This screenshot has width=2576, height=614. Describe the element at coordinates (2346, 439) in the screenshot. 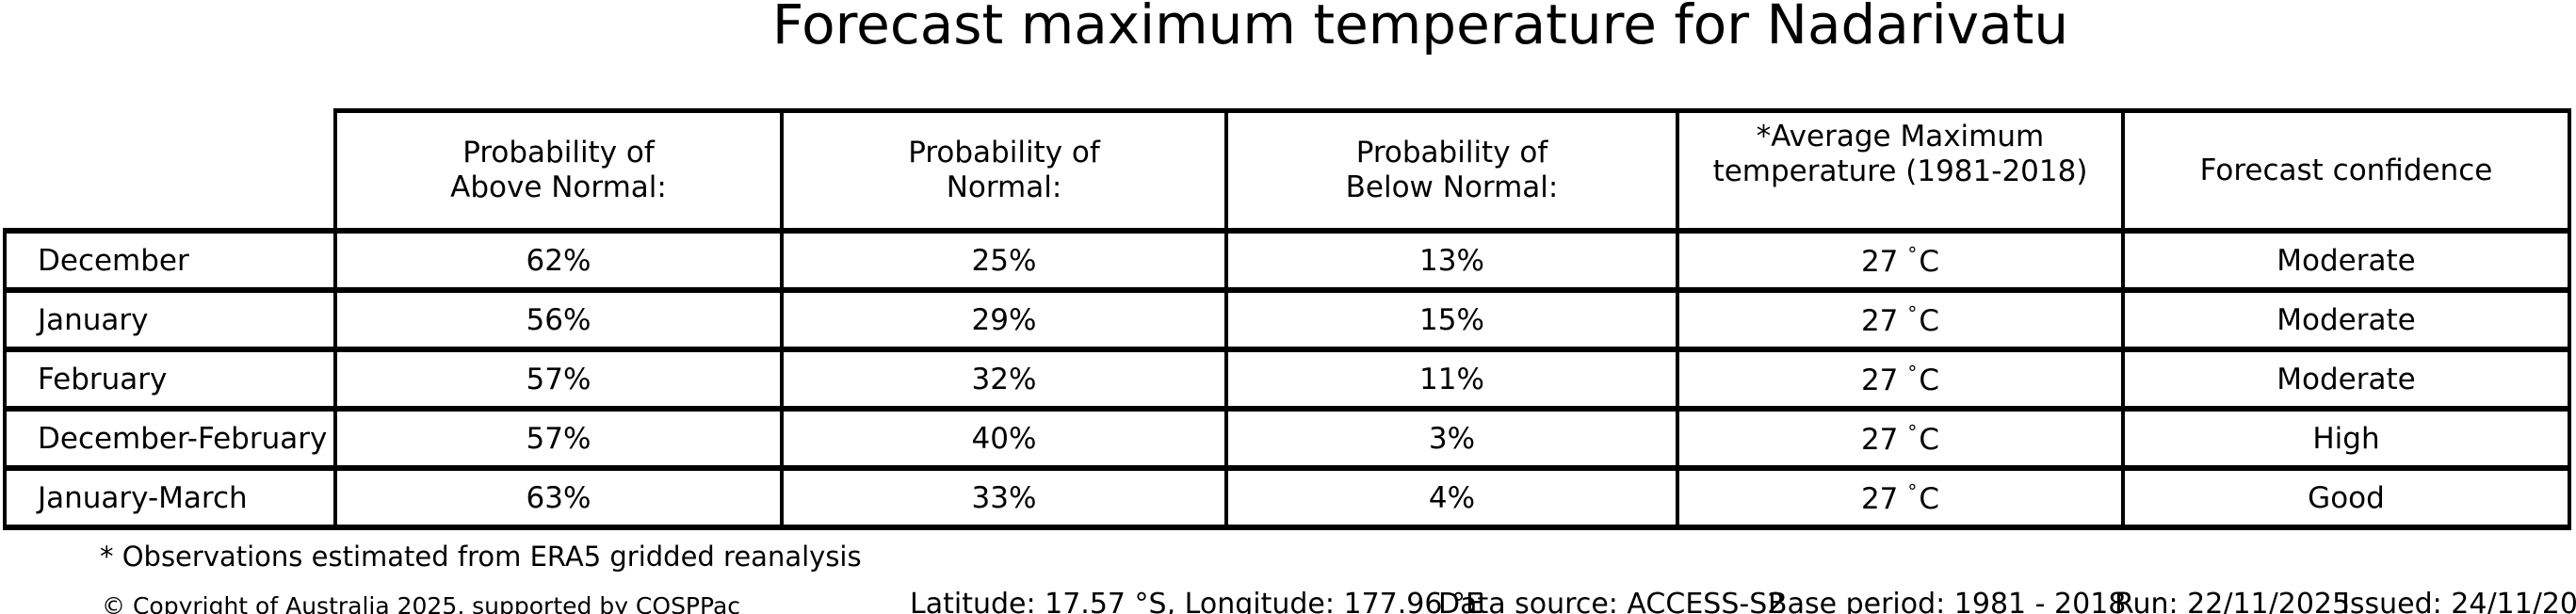

I see `cell-confidence: High` at that location.